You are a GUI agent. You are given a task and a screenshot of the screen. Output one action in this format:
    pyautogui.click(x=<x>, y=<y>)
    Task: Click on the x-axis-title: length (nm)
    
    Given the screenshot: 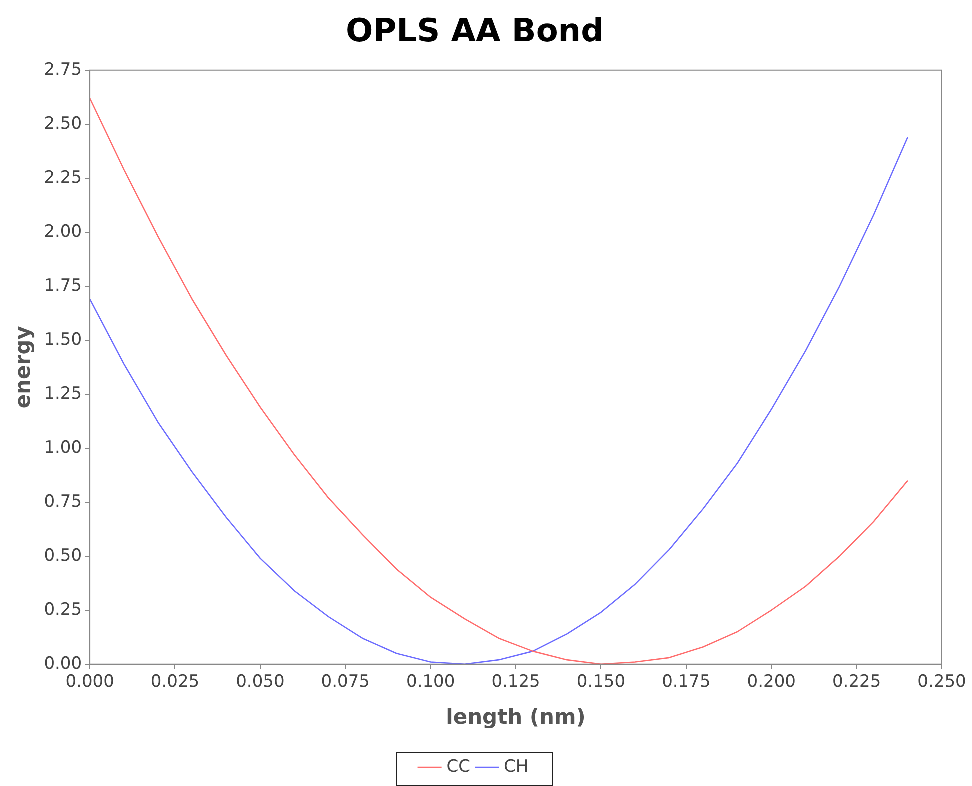 What is the action you would take?
    pyautogui.click(x=516, y=716)
    